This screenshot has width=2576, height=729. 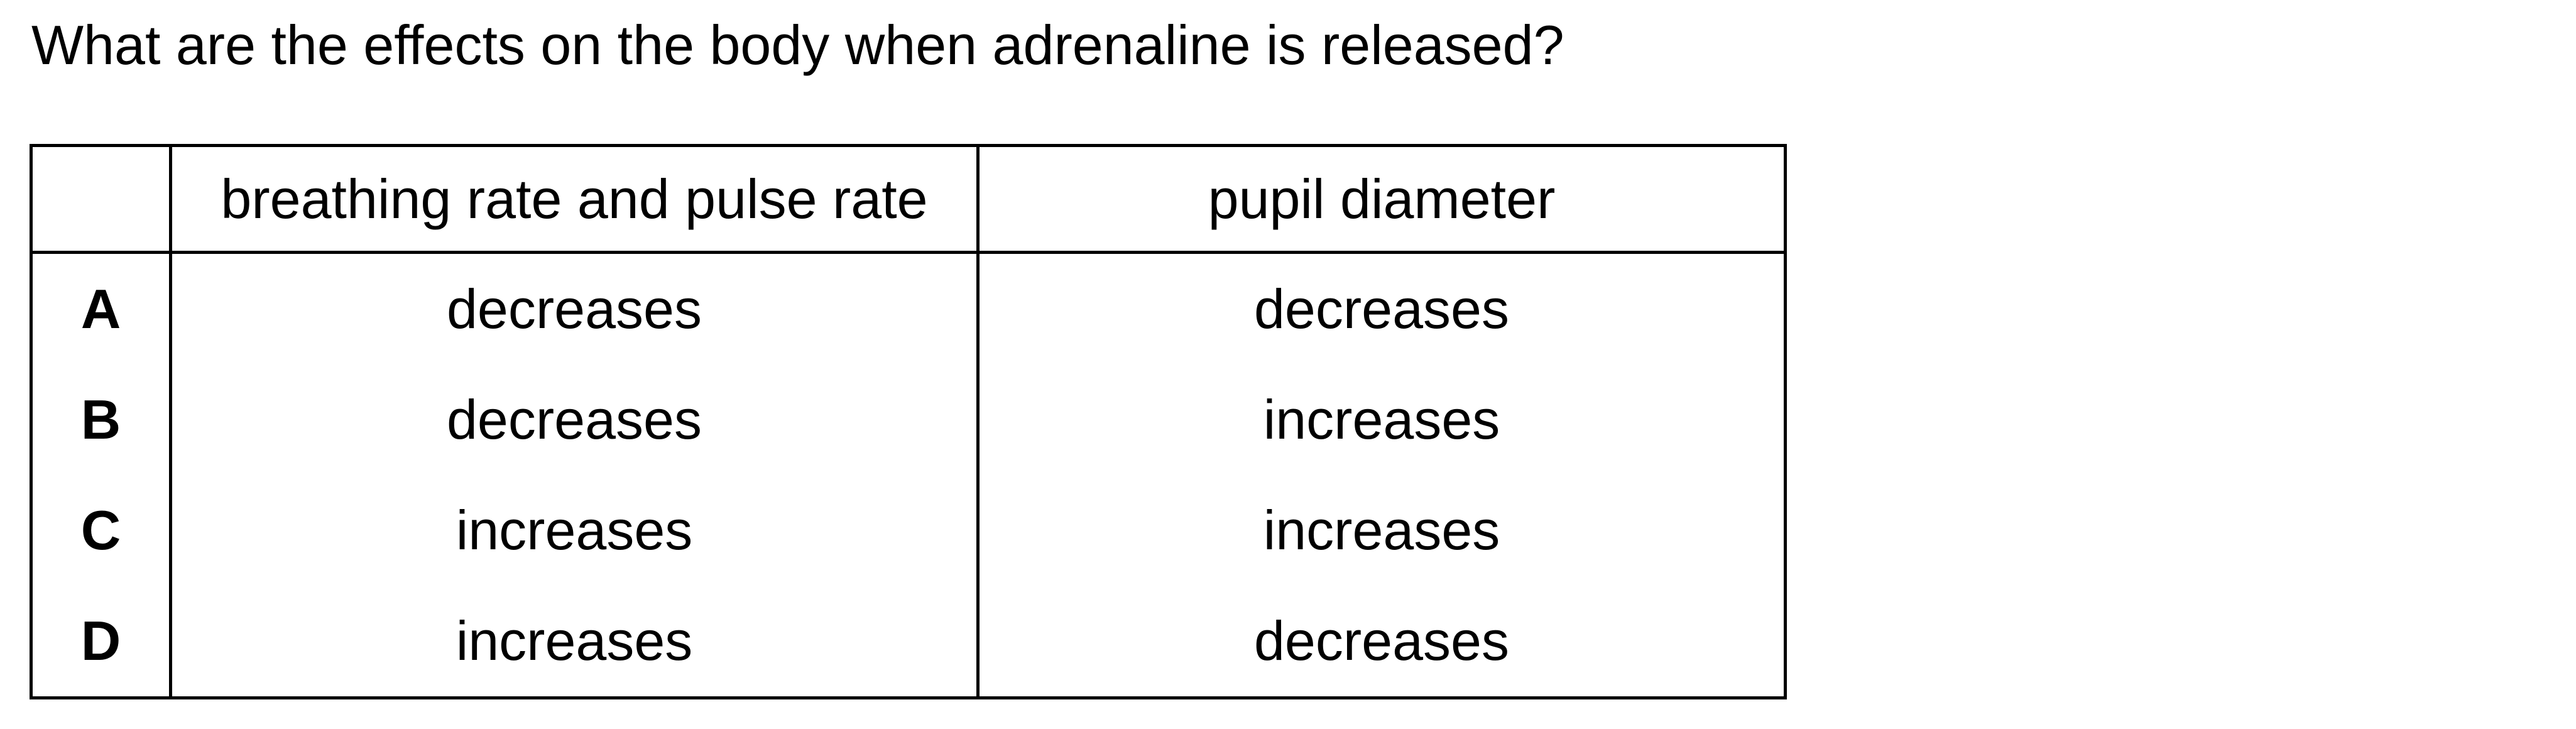 What do you see at coordinates (1381, 530) in the screenshot?
I see `pupil-c: increases` at bounding box center [1381, 530].